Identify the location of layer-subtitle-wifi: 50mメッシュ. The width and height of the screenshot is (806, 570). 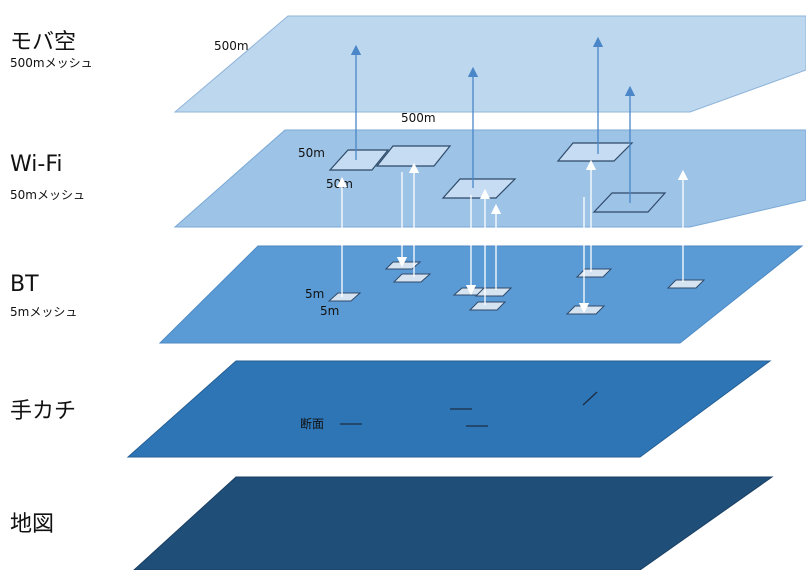
(47, 195).